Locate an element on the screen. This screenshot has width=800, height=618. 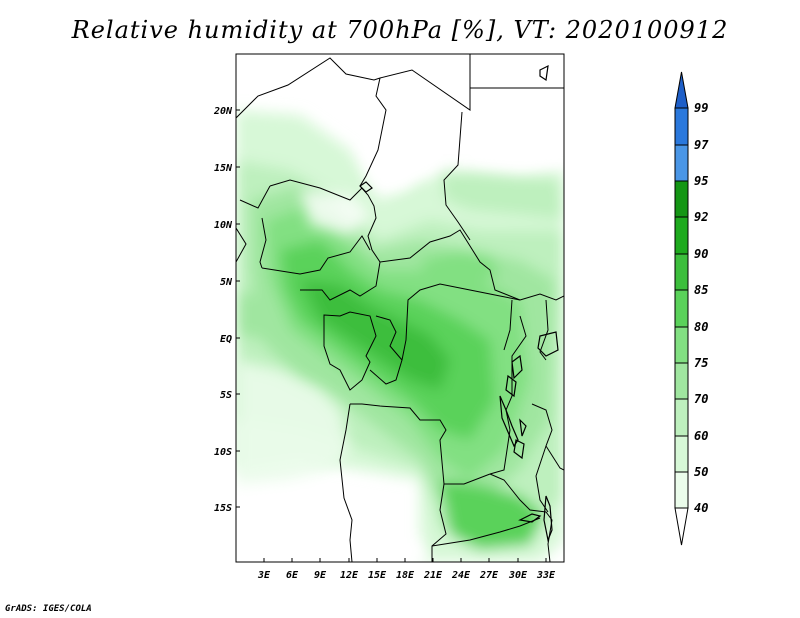
longitude-axis: 3E 6E 9E 12E 15E 18E 21E 24E 27E 30E 33E is located at coordinates (406, 569).